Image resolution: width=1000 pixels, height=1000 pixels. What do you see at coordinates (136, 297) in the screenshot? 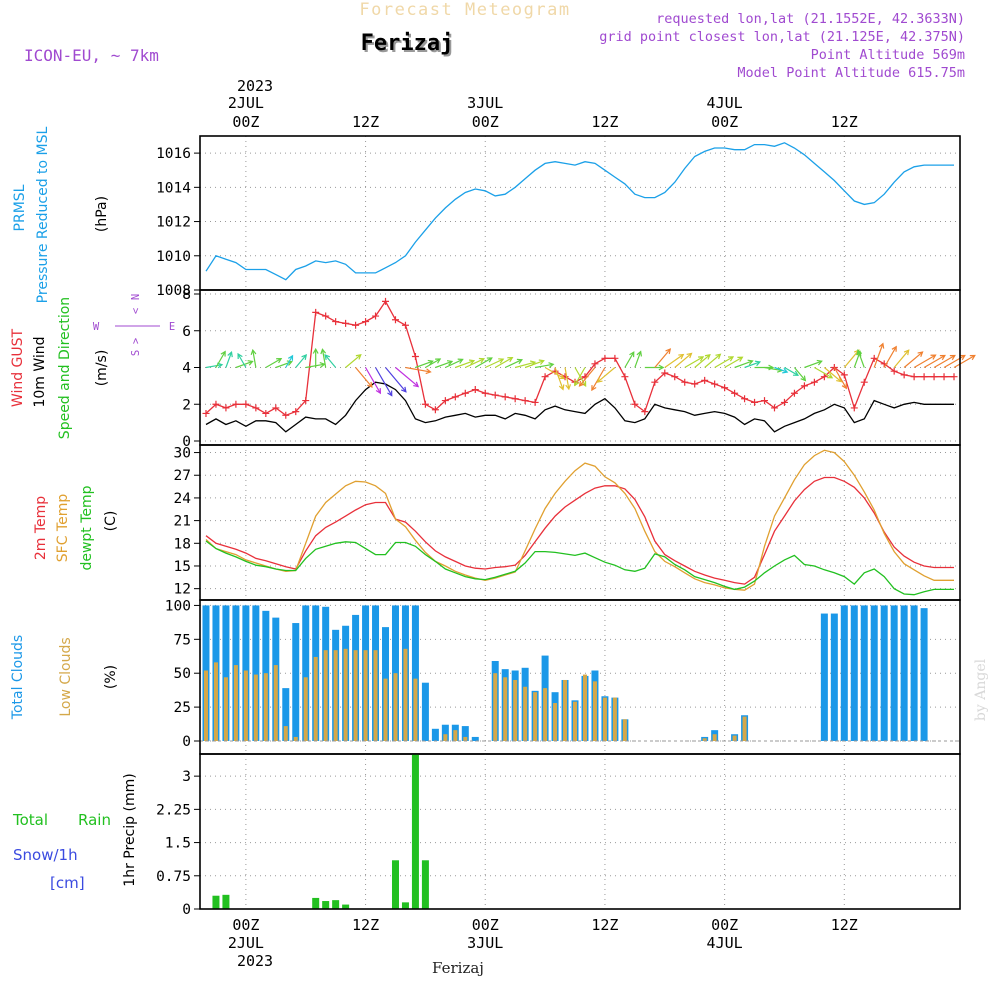
I see `compass-n: N` at bounding box center [136, 297].